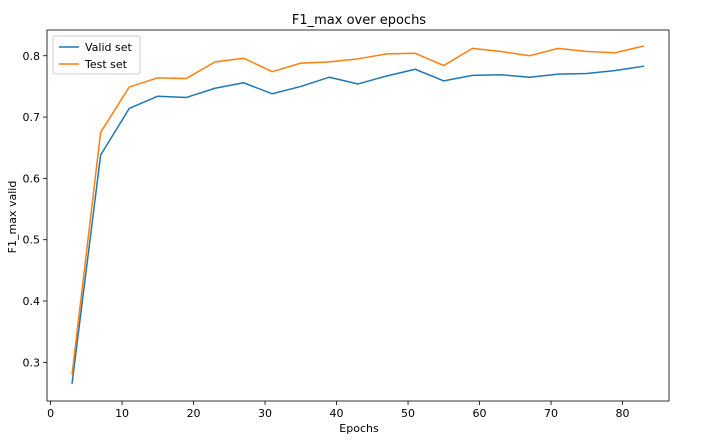 The image size is (715, 442). Describe the element at coordinates (106, 64) in the screenshot. I see `legend-label-1: Test set` at that location.